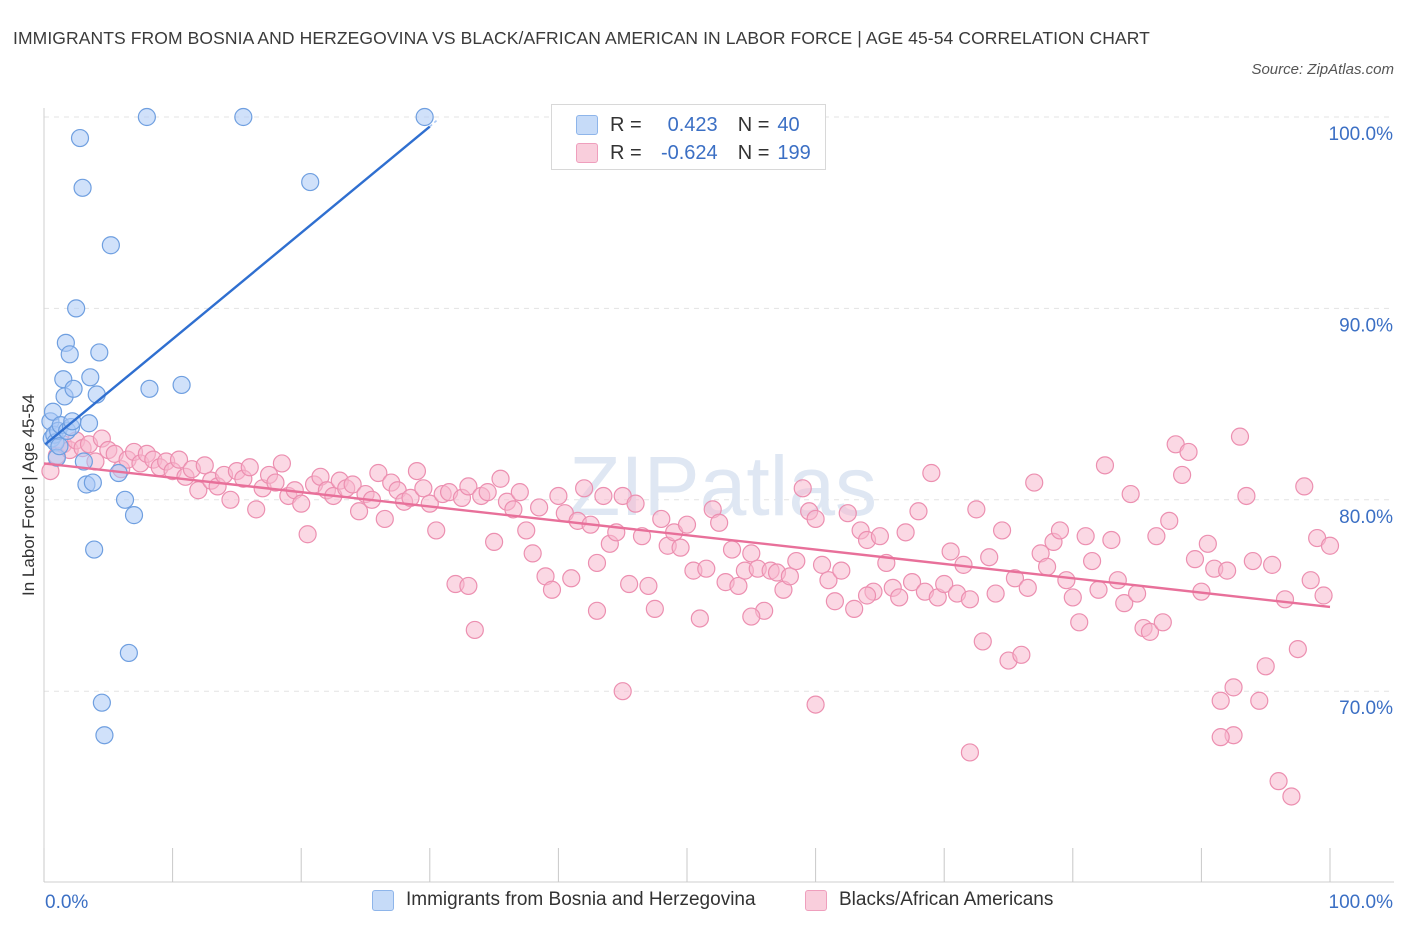 This screenshot has width=1406, height=930. What do you see at coordinates (1361, 134) in the screenshot?
I see `y-tick-label: 100.0%` at bounding box center [1361, 134].